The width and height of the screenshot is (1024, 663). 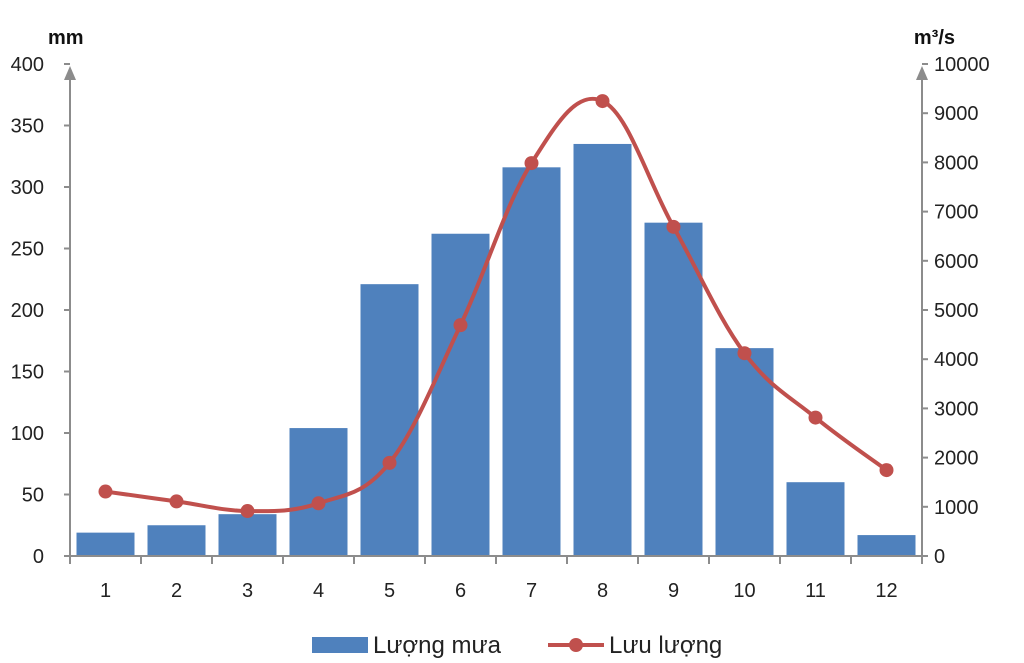 I want to click on legend-marker-luu-luong, so click(x=576, y=645).